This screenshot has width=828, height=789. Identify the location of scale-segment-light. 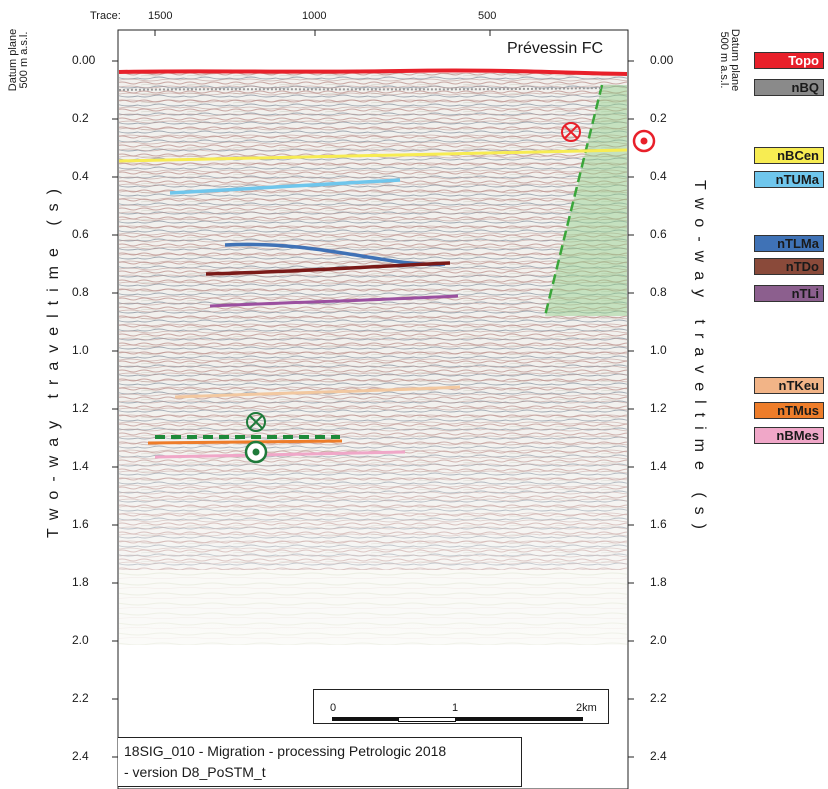
(427, 719).